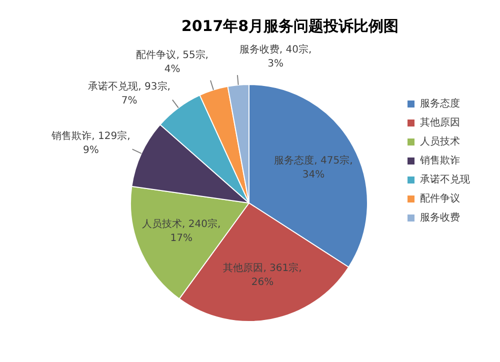 This screenshot has height=362, width=500. I want to click on legend-label: 配件争议, so click(440, 198).